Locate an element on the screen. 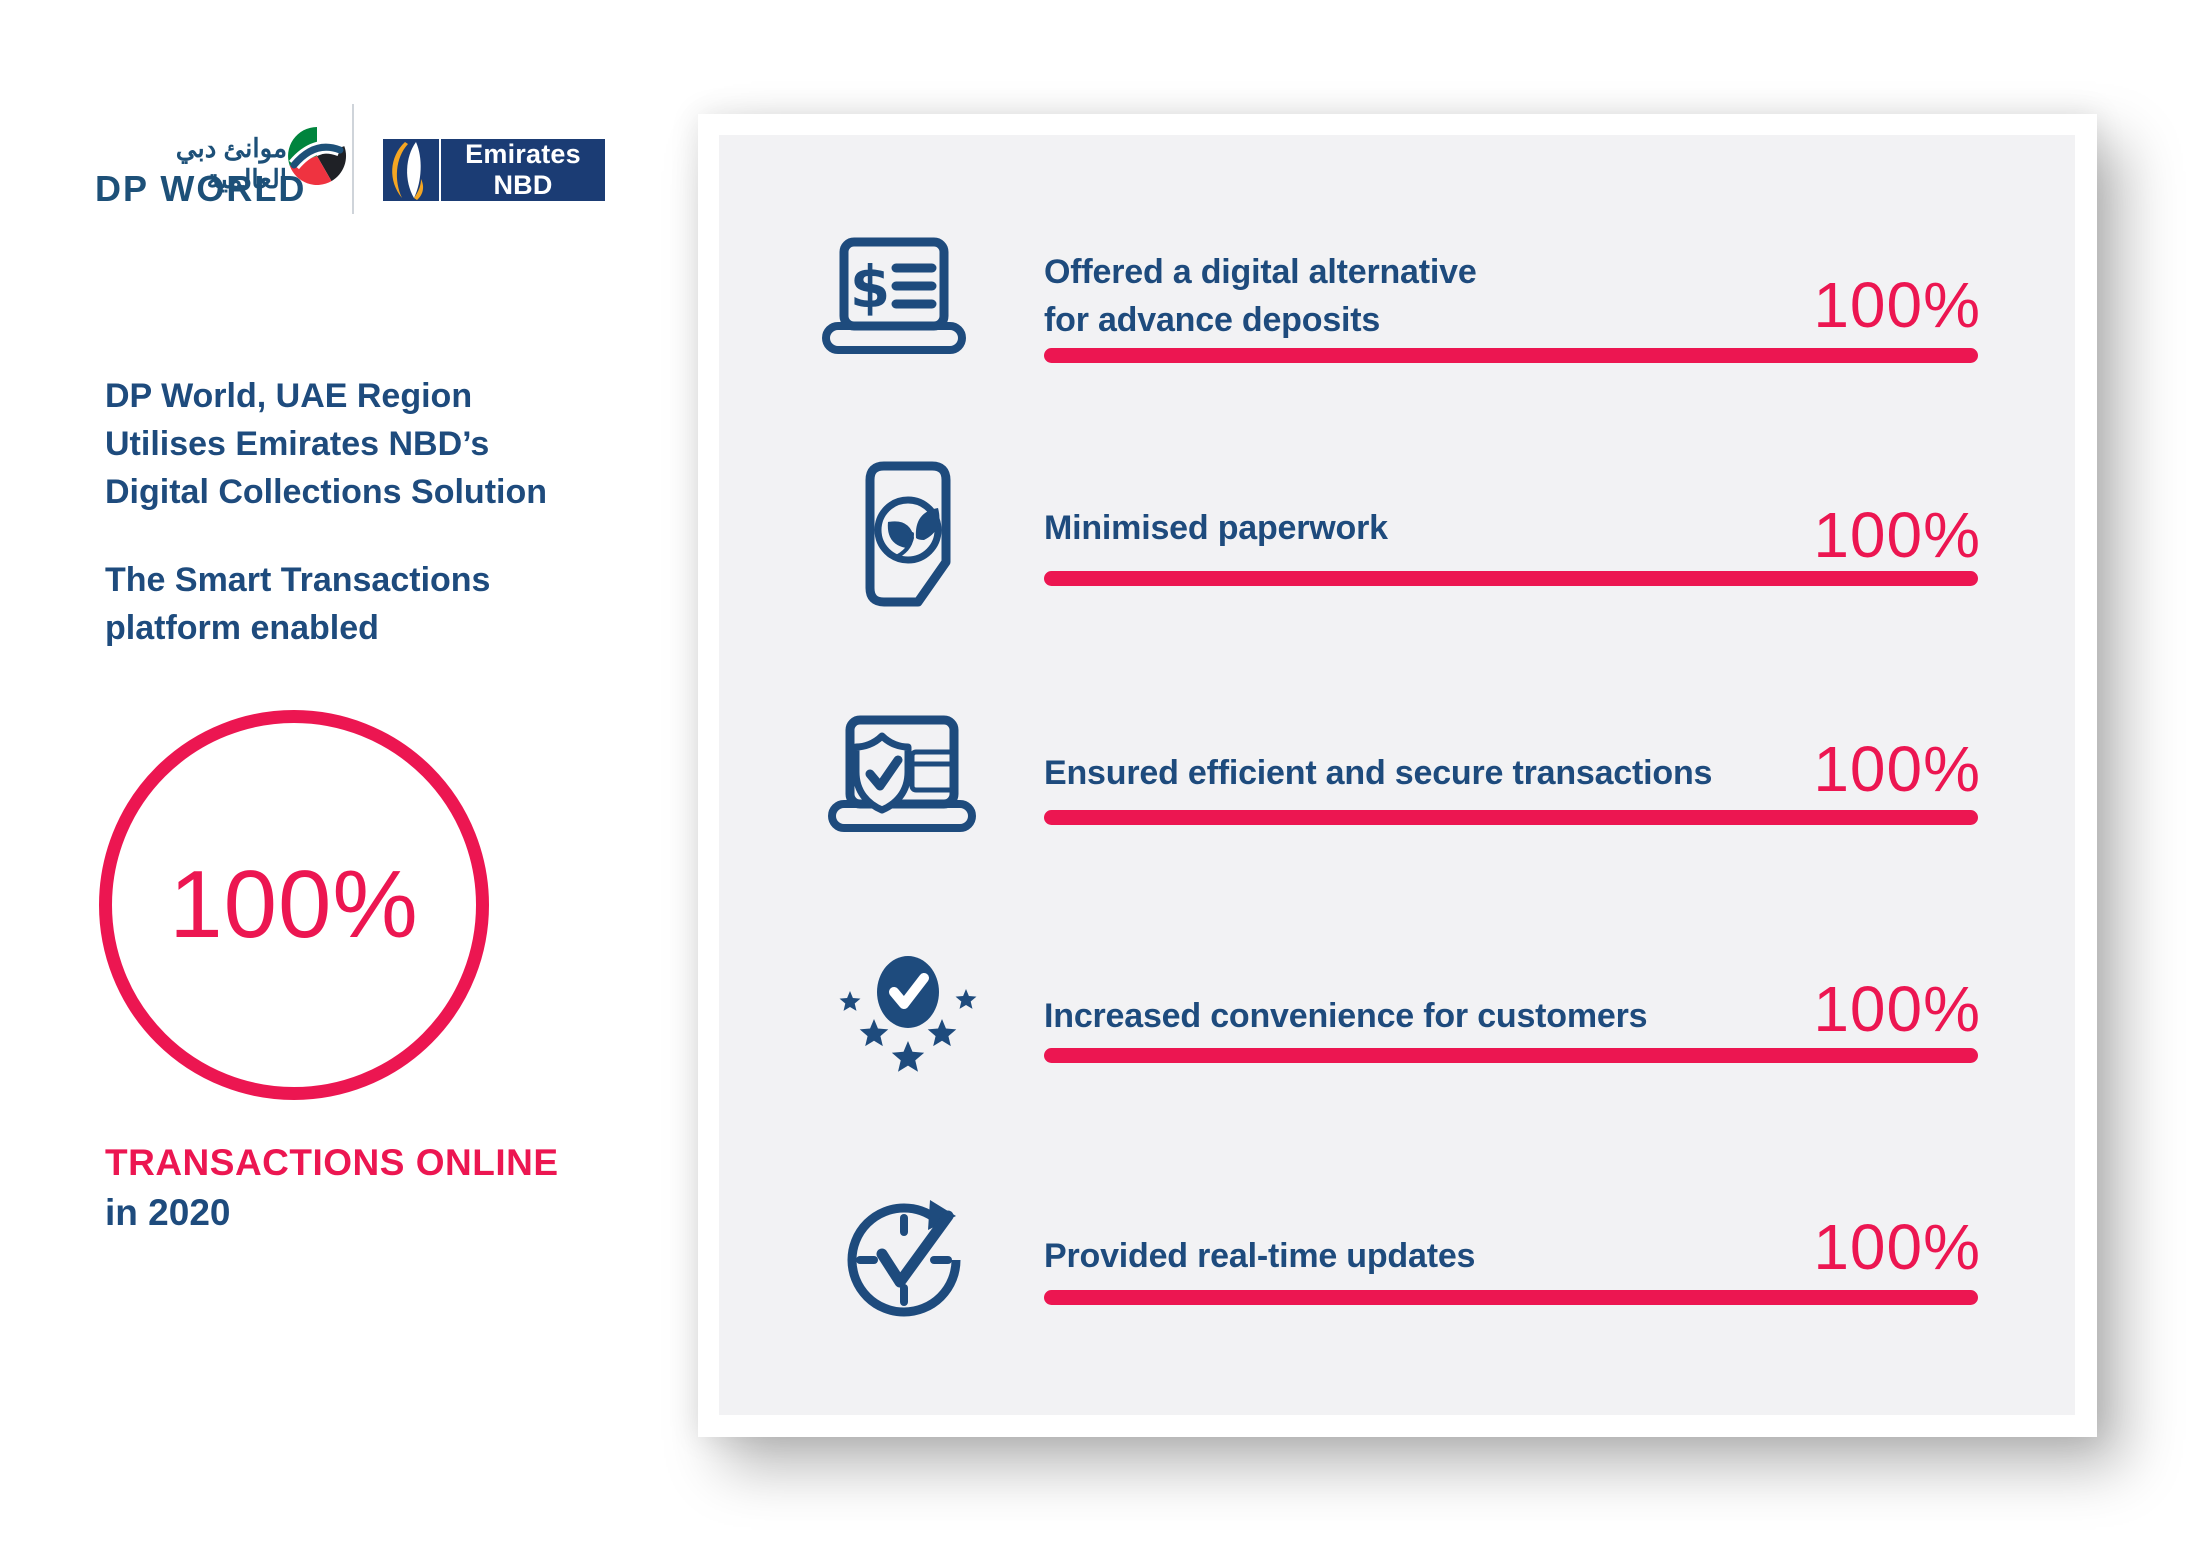  secure-laptop-icon is located at coordinates (902, 773).